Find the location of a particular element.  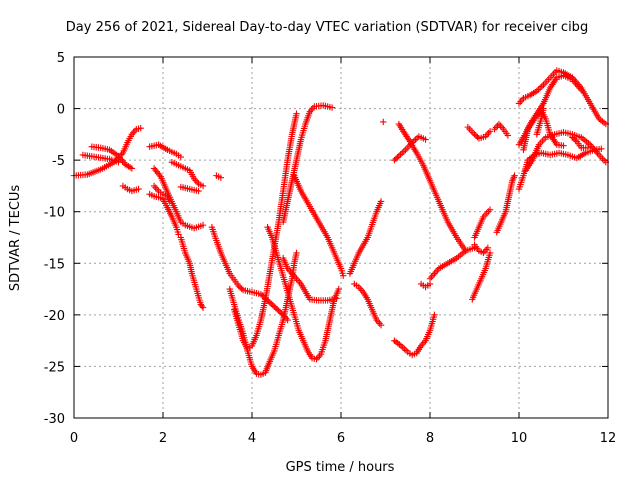

x-tick-labels: 0 2 4 6 8 10 12 is located at coordinates (343, 438).